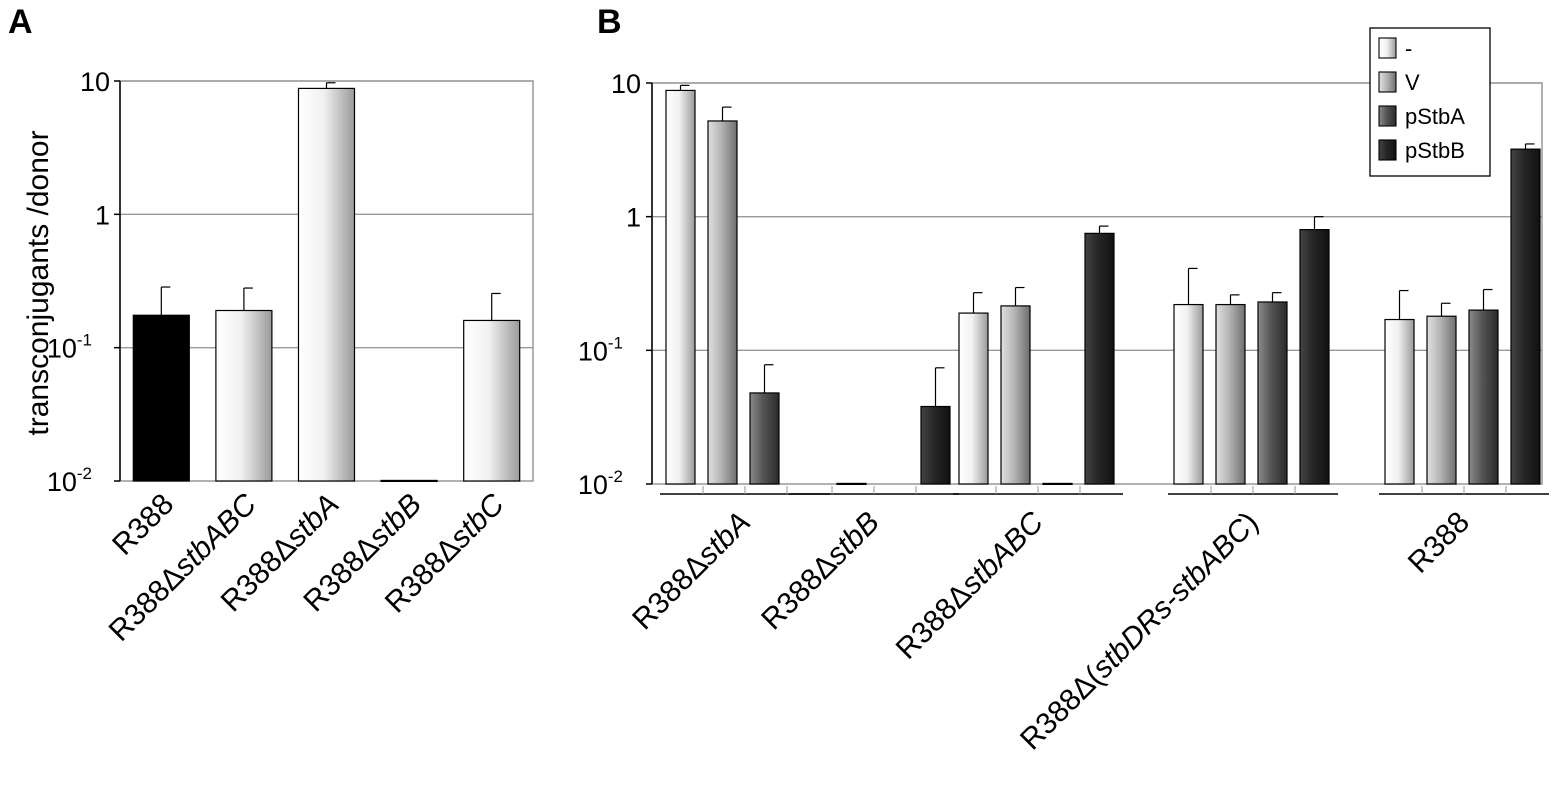  I want to click on a-tick-label: 10, so click(95, 82).